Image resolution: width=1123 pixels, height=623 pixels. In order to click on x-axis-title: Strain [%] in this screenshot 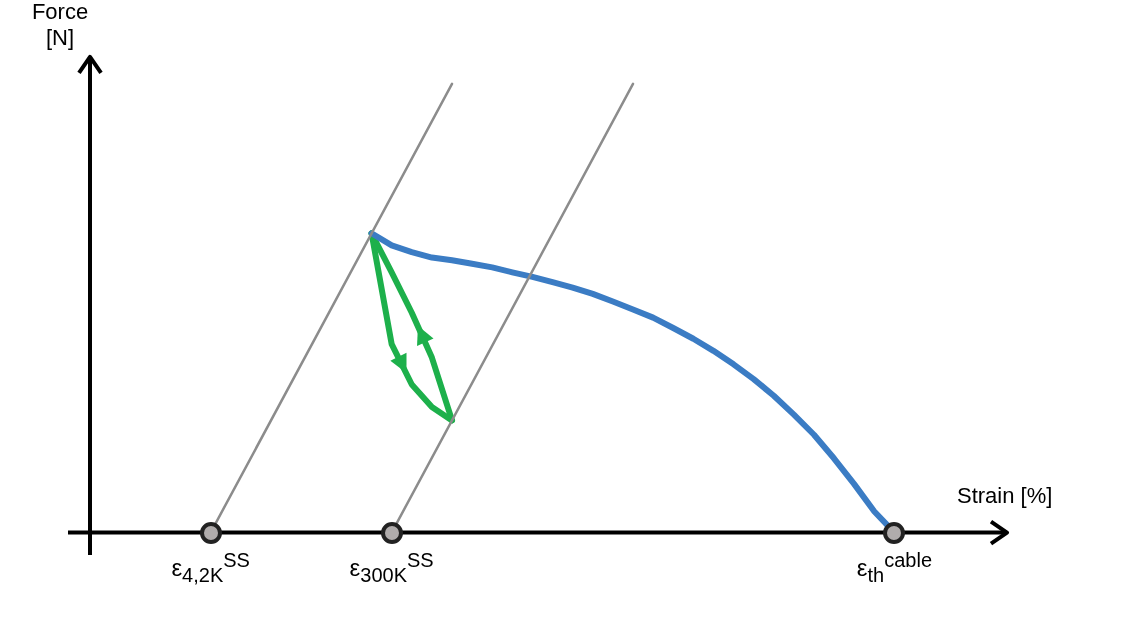, I will do `click(1005, 495)`.